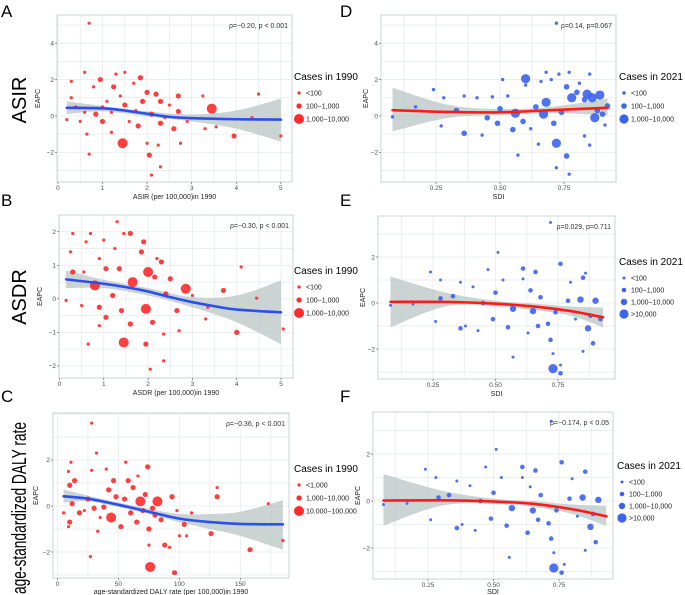  What do you see at coordinates (367, 548) in the screenshot?
I see `y-tick-label: −2` at bounding box center [367, 548].